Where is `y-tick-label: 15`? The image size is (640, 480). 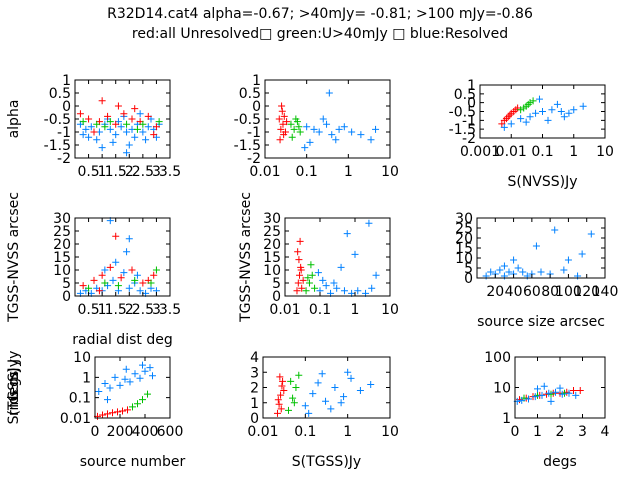
y-tick-label: 15 is located at coordinates (62, 258).